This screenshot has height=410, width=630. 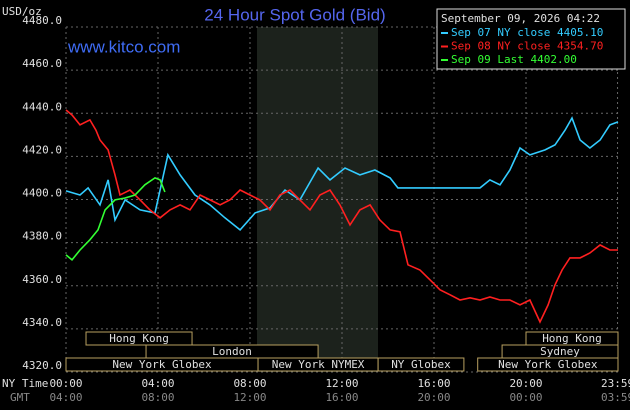 I want to click on legend-box, so click(x=531, y=39).